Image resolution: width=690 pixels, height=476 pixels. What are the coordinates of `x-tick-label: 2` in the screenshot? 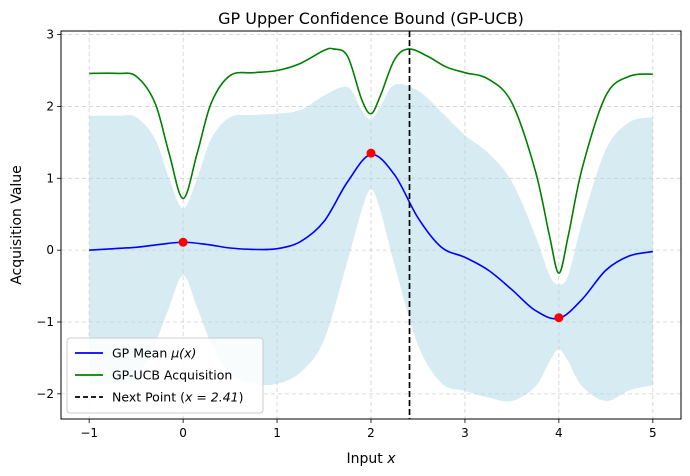 It's located at (371, 433).